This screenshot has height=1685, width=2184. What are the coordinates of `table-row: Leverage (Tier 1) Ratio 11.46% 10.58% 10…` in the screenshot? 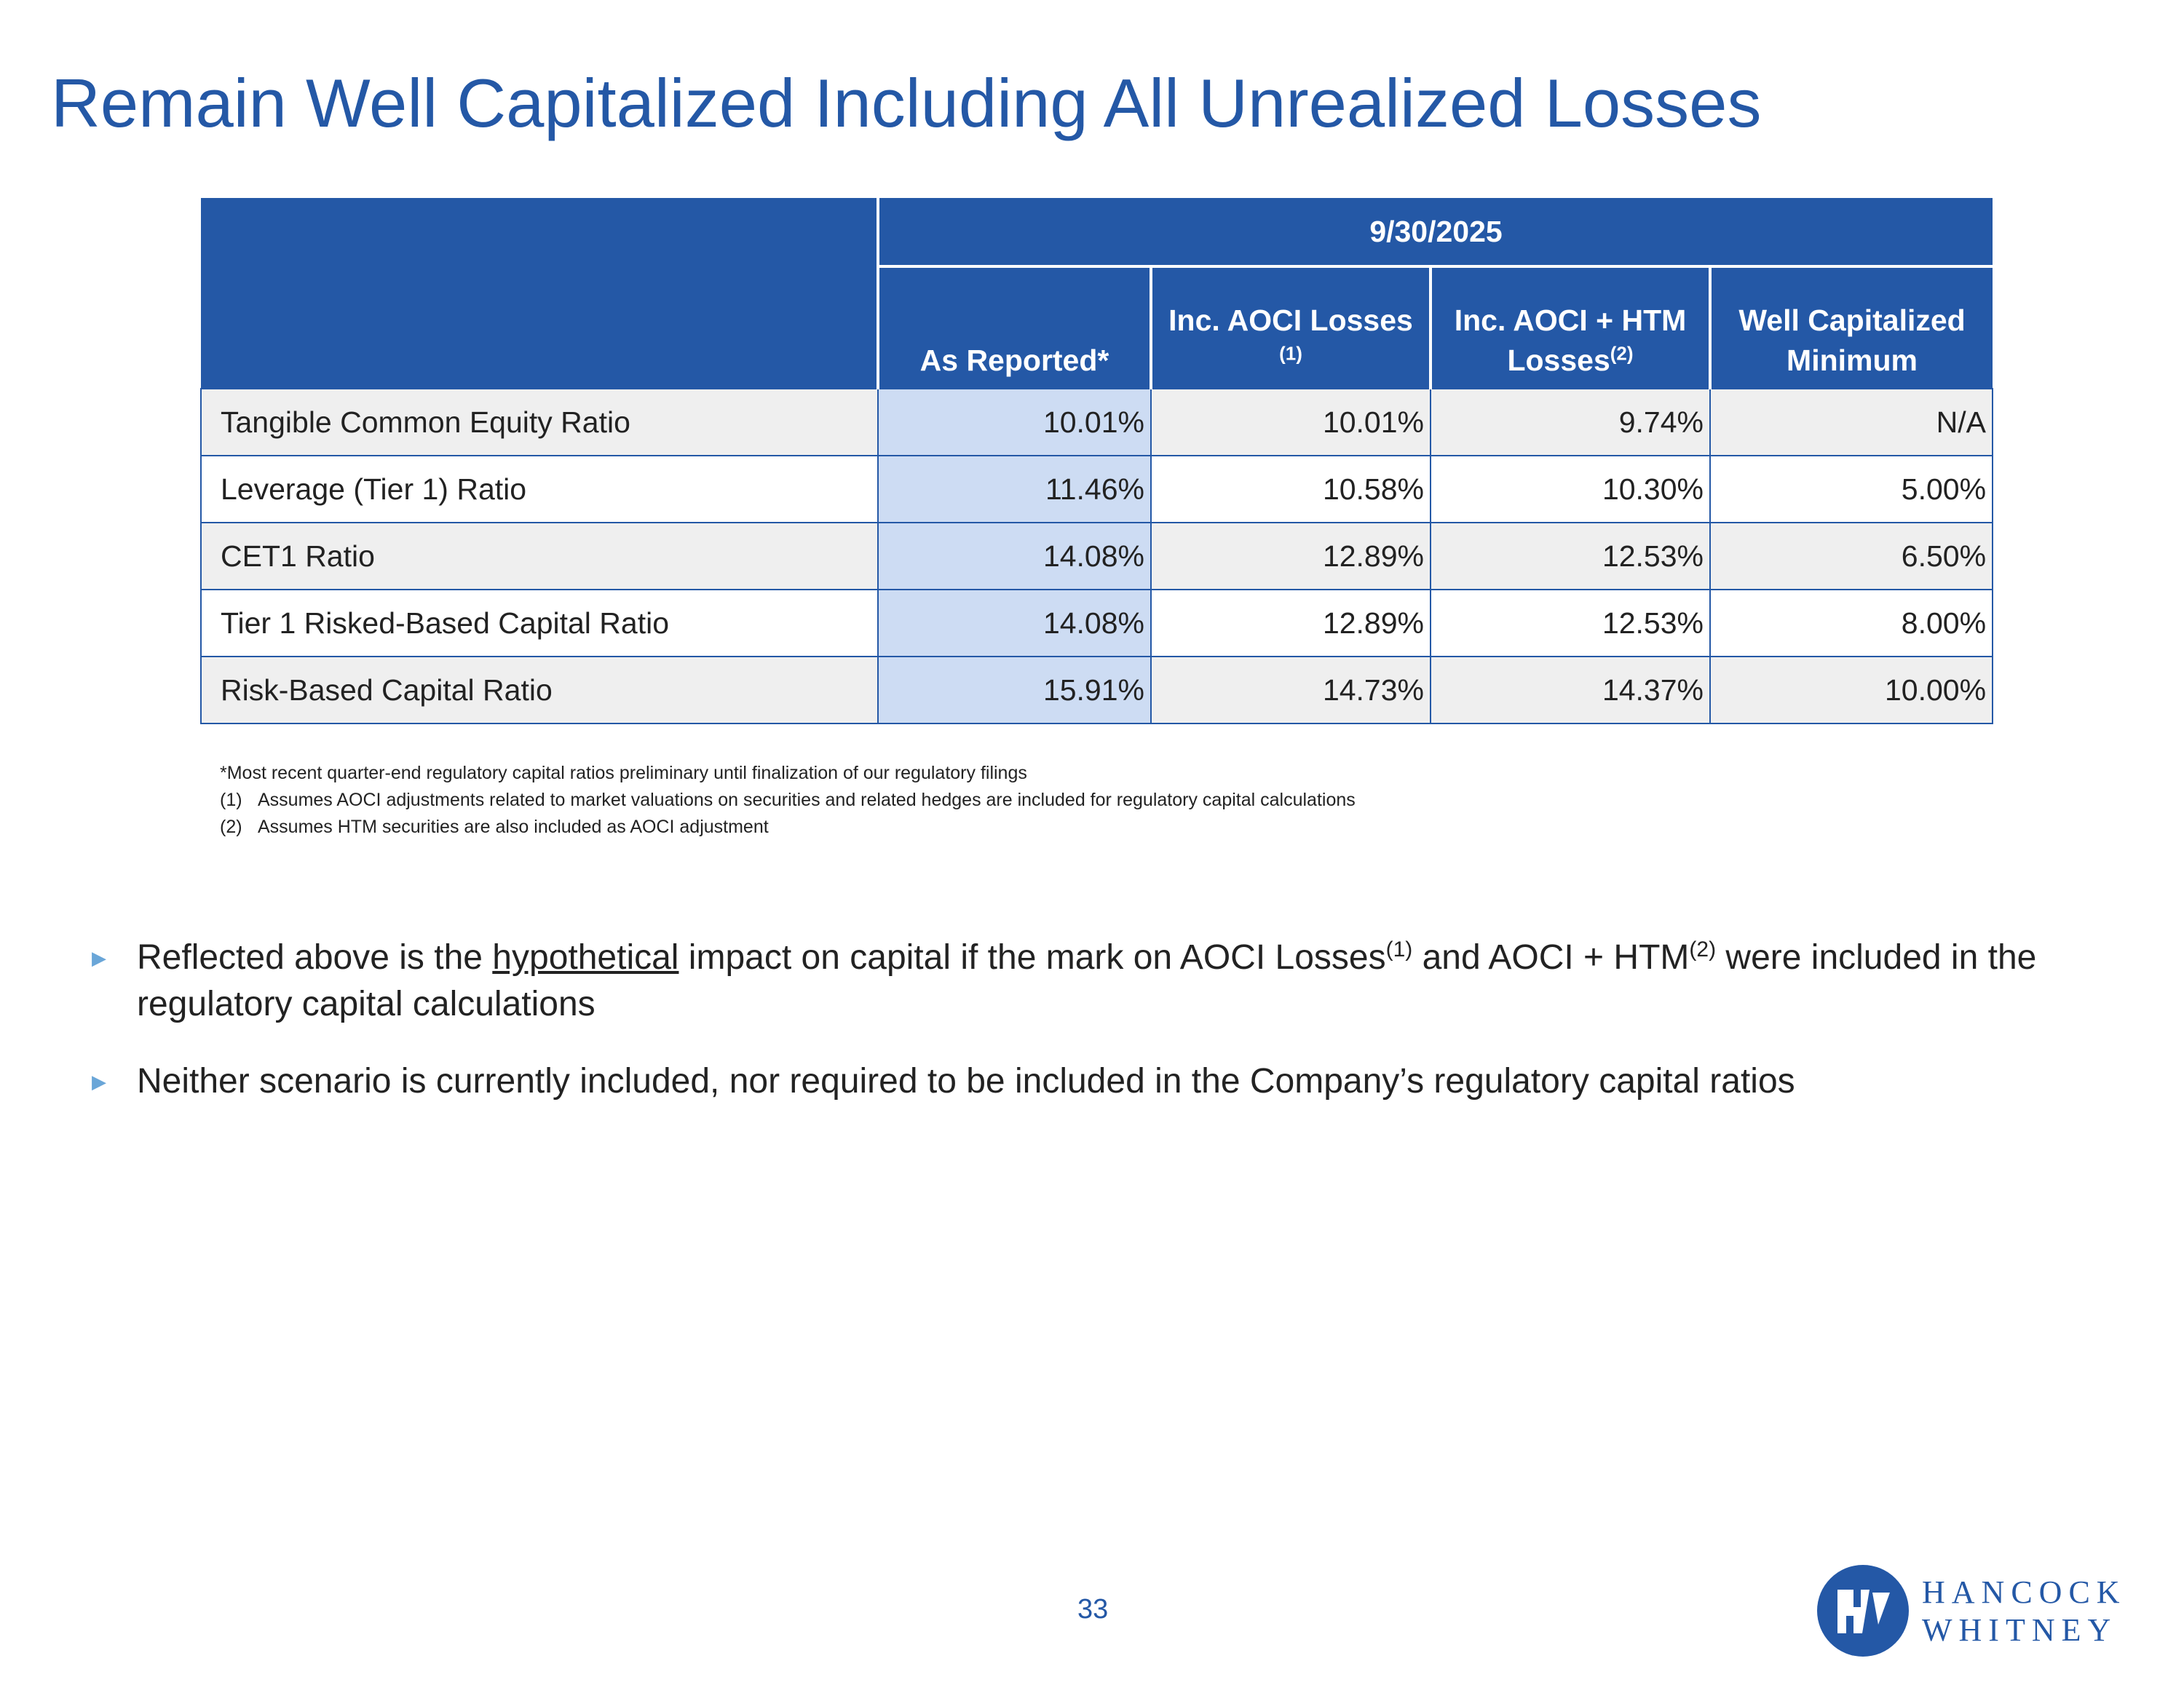 It's located at (1097, 489).